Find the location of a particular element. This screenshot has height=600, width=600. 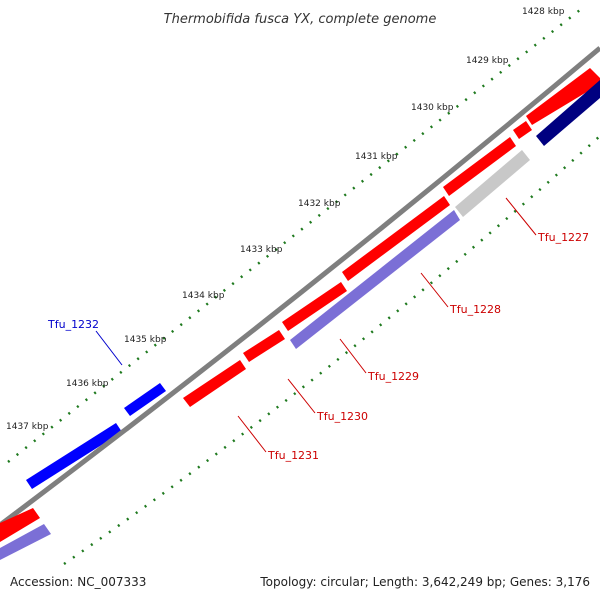

kbp-label-1428: 1428 kbp is located at coordinates (543, 12).